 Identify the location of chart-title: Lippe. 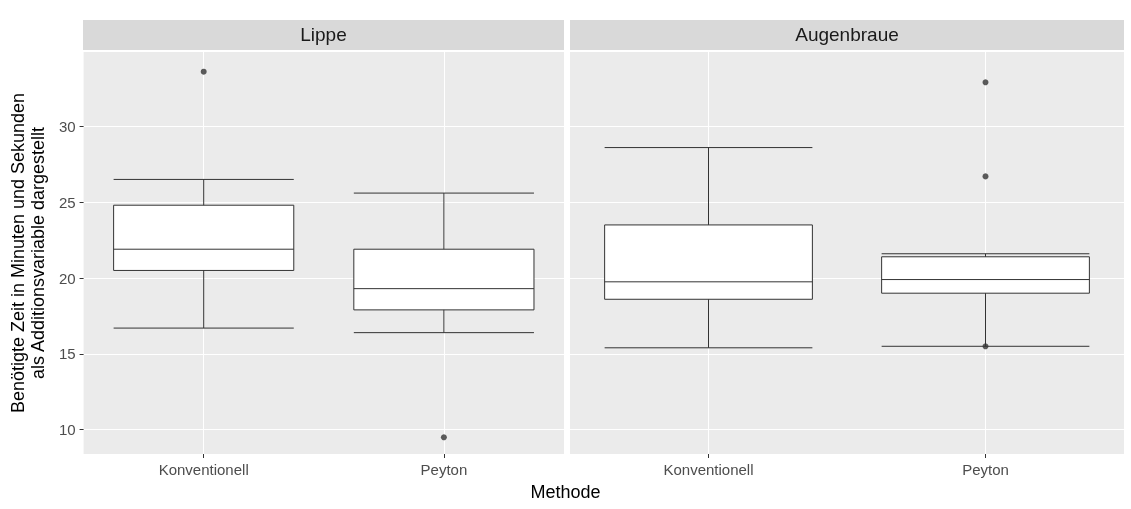
(323, 34).